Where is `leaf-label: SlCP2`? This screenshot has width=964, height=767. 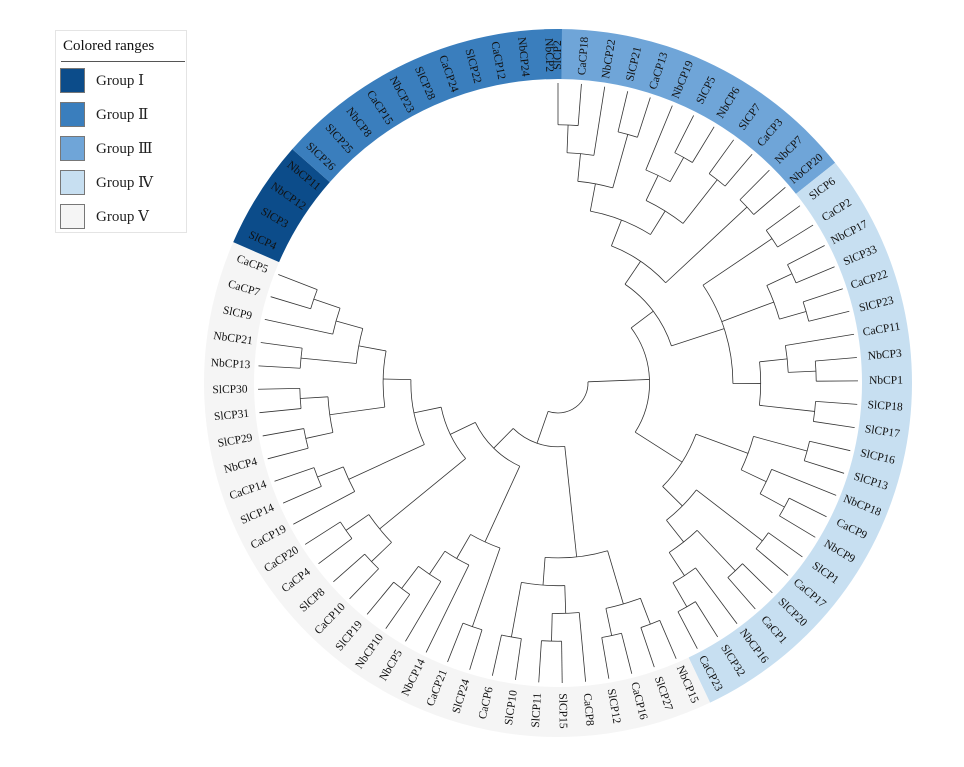 leaf-label: SlCP2 is located at coordinates (558, 55).